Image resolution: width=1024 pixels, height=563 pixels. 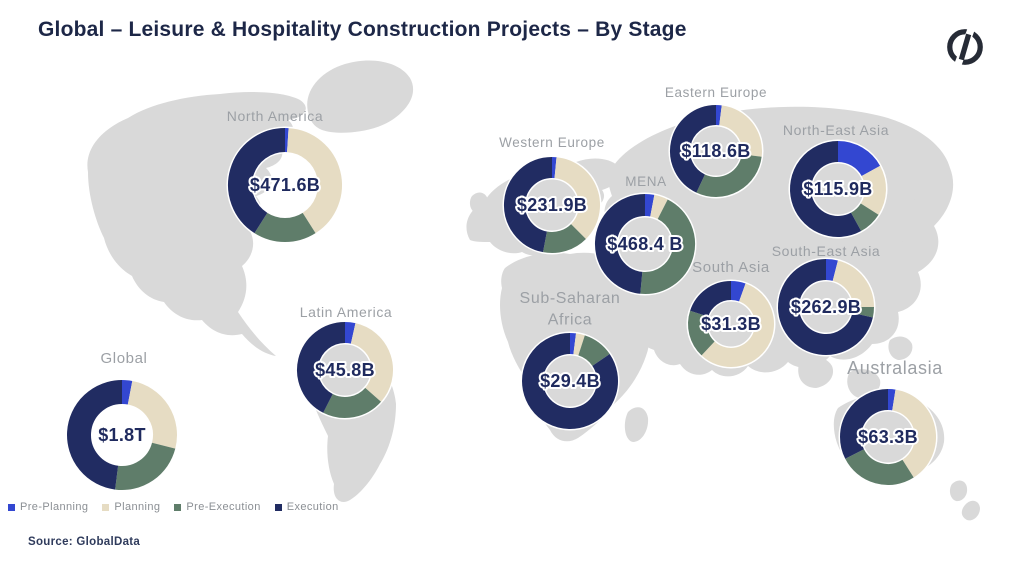 I want to click on donut-australasia: Australasia $63.3B, so click(x=890, y=422).